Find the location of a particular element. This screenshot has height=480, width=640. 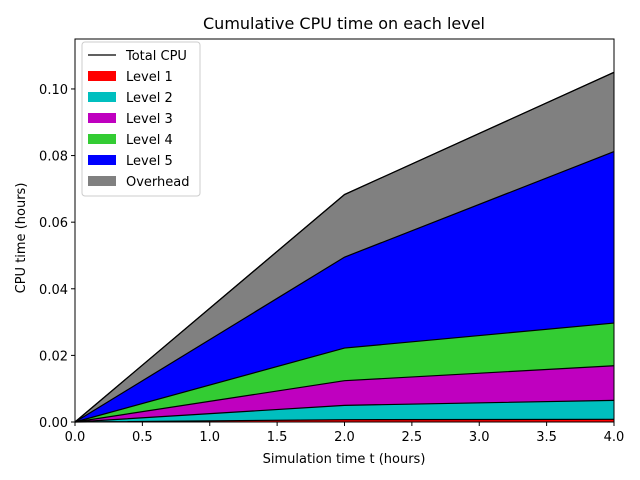

legend-label-level-3: Level 3 is located at coordinates (149, 119).